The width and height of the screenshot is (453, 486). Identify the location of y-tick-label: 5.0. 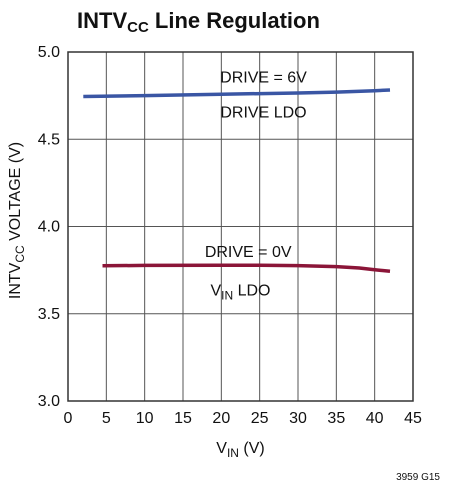
(49, 52).